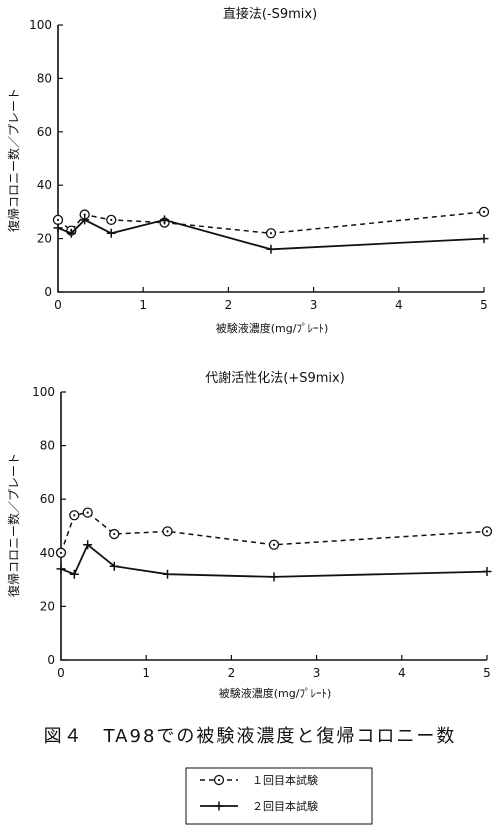 Image resolution: width=500 pixels, height=829 pixels. Describe the element at coordinates (219, 806) in the screenshot. I see `legend-plus-marker` at that location.